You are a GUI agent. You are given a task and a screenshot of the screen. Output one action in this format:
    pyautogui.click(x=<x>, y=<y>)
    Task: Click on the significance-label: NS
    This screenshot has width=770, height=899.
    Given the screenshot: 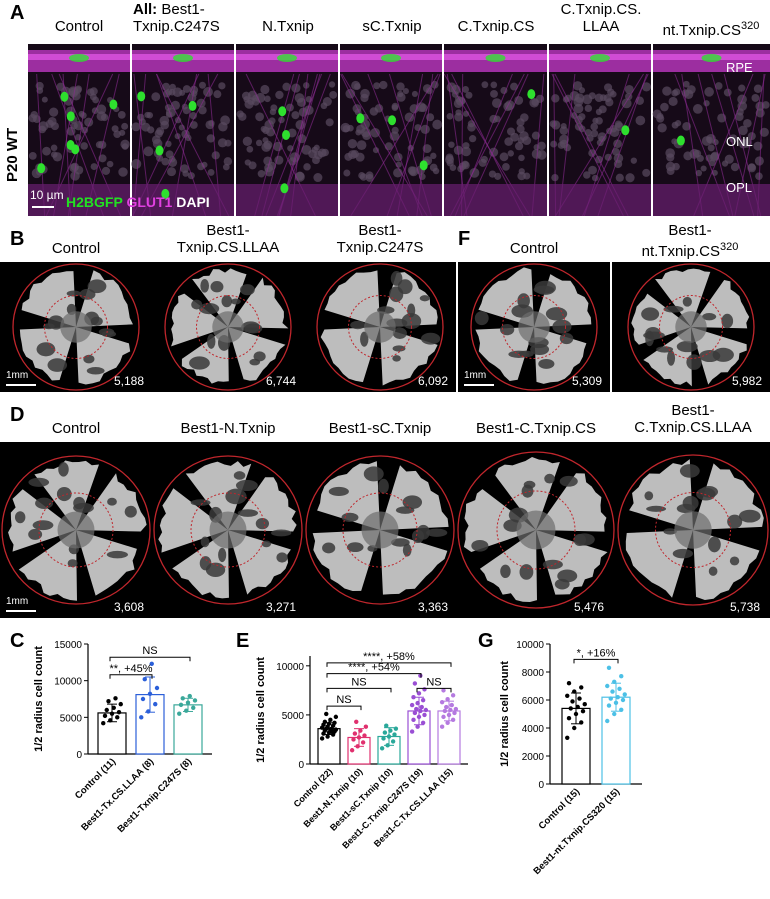 What is the action you would take?
    pyautogui.click(x=149, y=651)
    